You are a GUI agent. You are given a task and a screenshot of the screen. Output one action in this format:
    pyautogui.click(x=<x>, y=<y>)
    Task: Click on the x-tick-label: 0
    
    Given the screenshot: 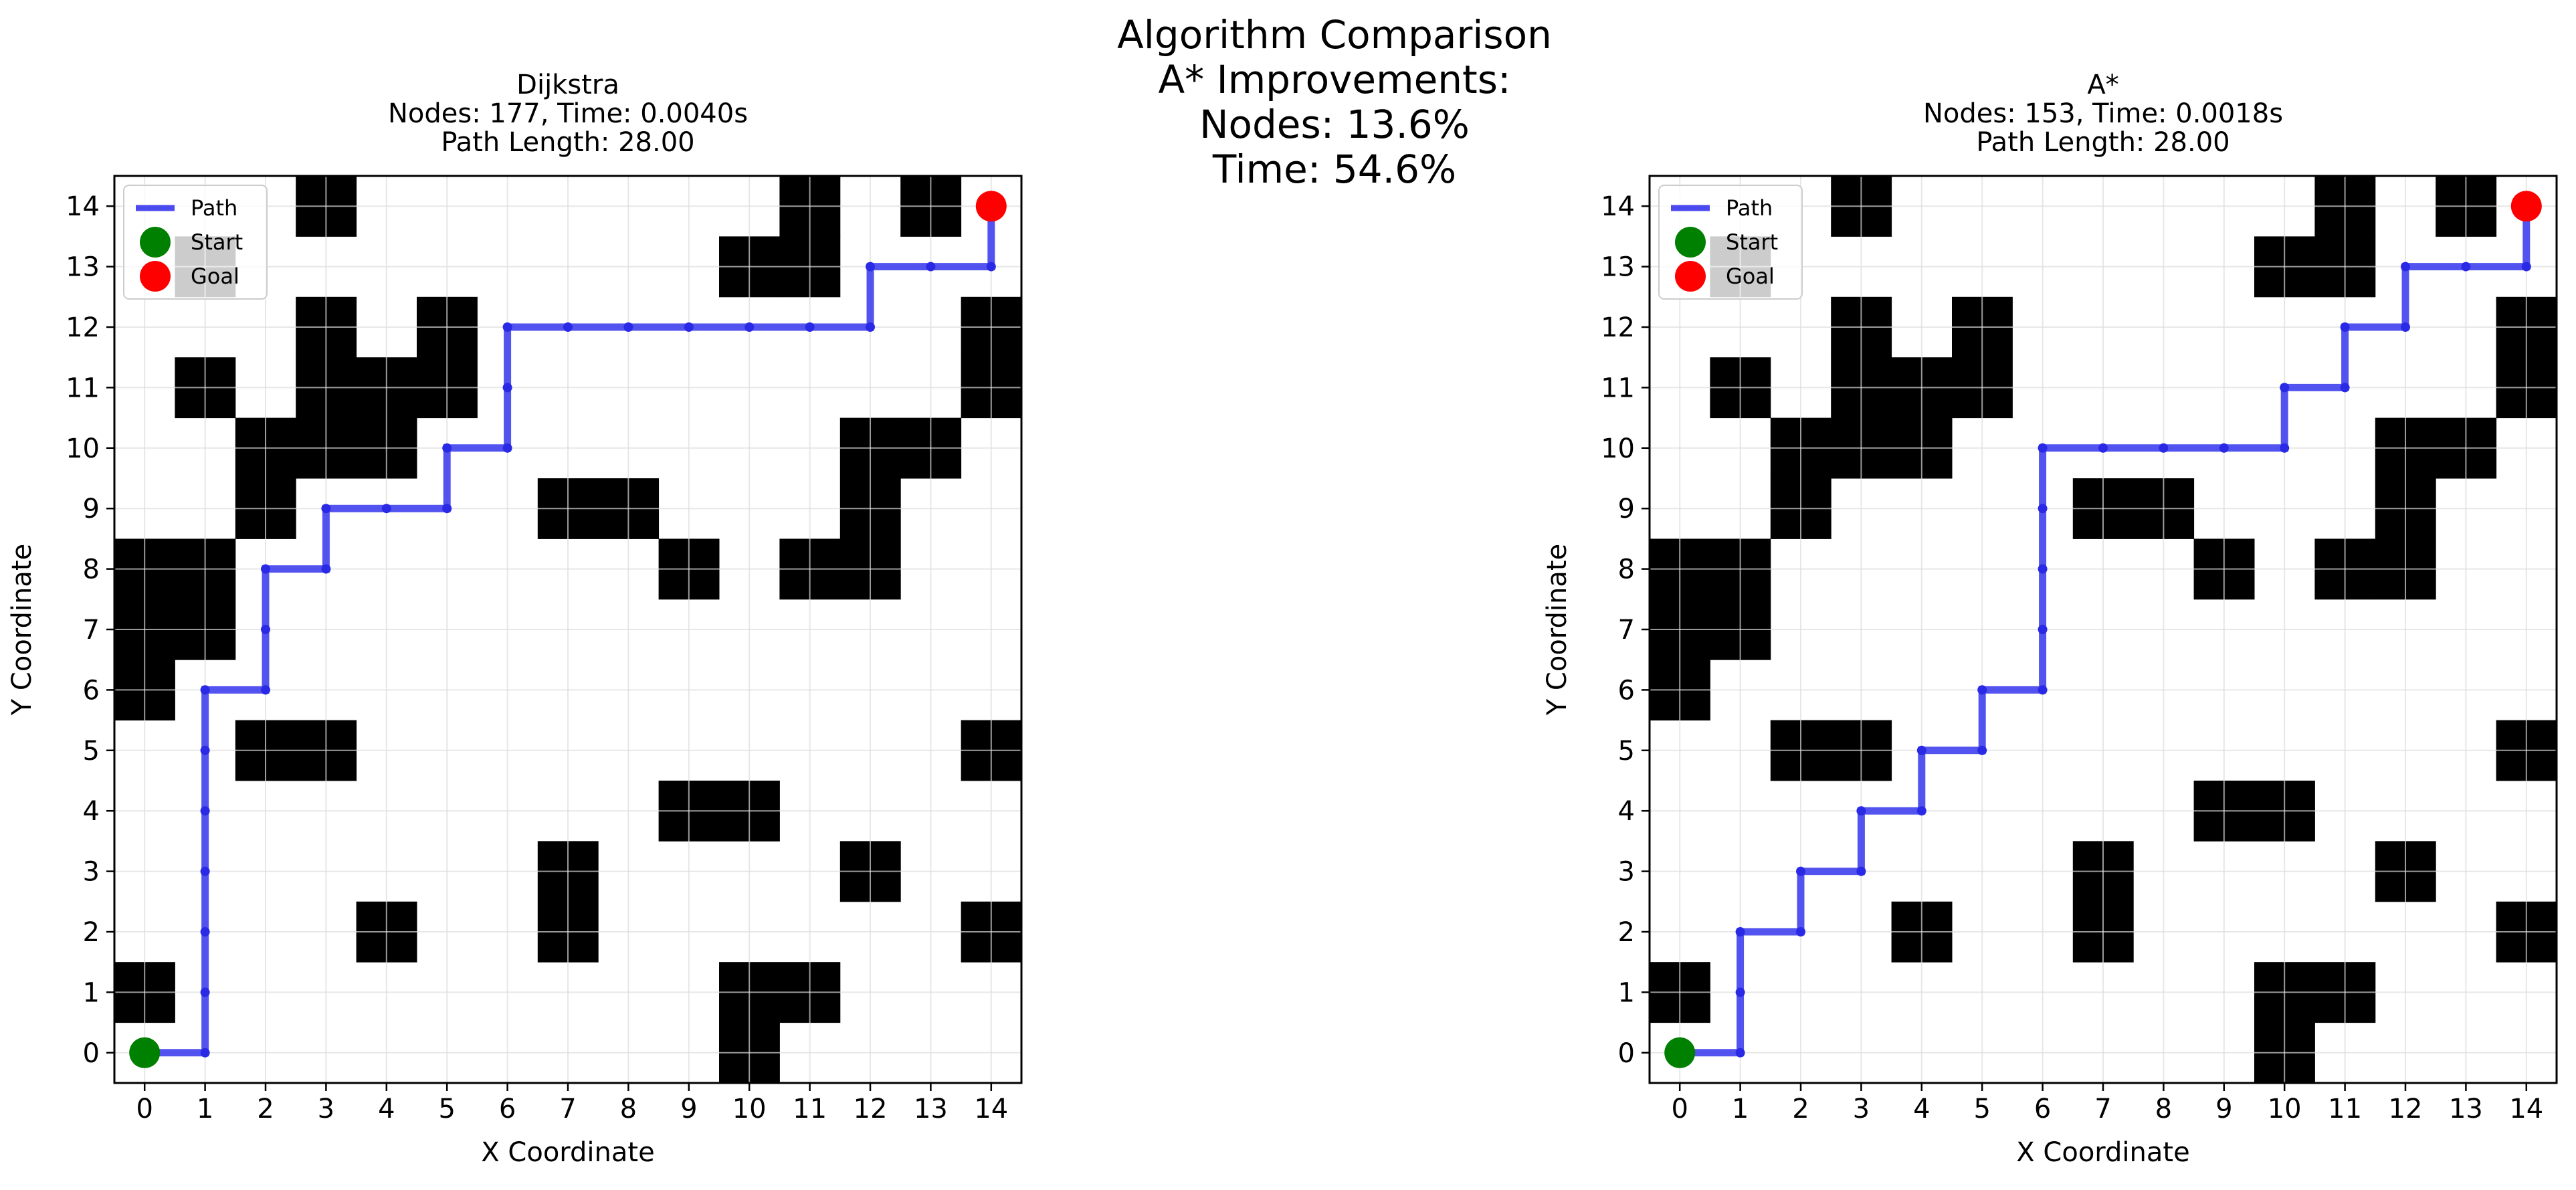 What is the action you would take?
    pyautogui.click(x=144, y=1109)
    